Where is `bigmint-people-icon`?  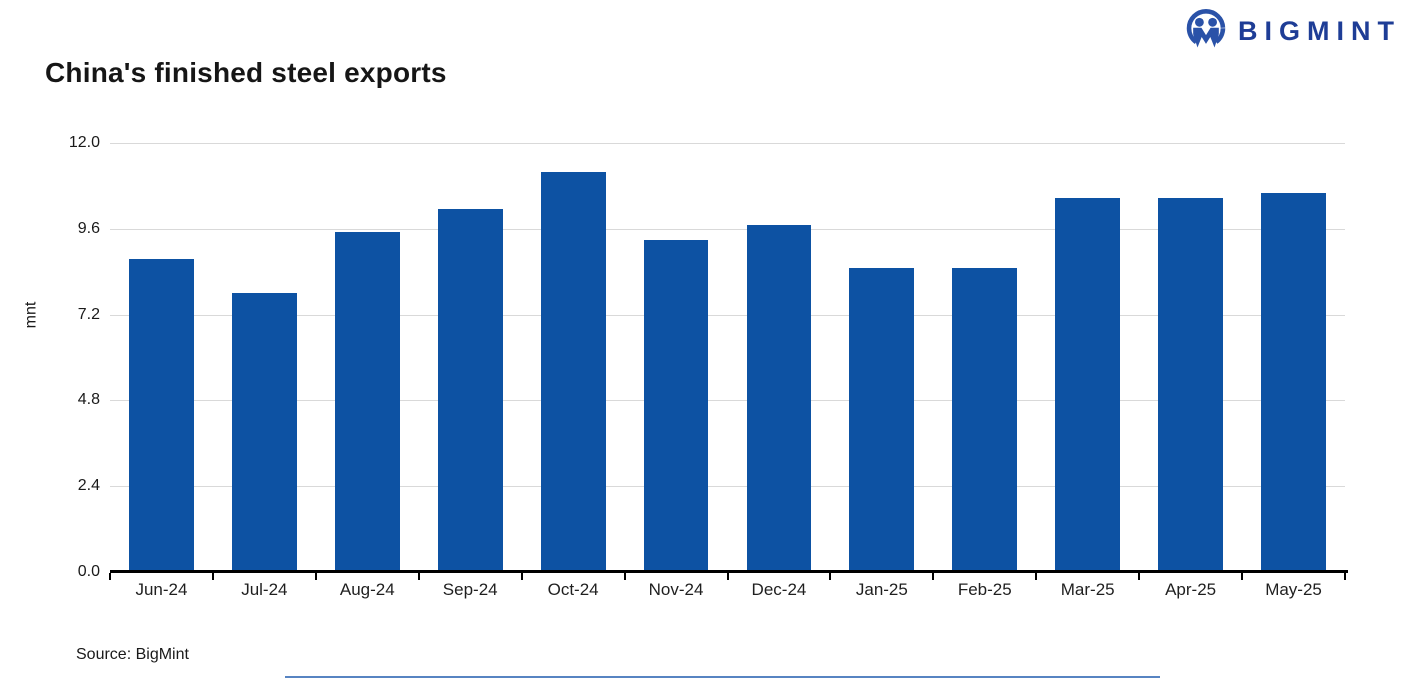 bigmint-people-icon is located at coordinates (1206, 28).